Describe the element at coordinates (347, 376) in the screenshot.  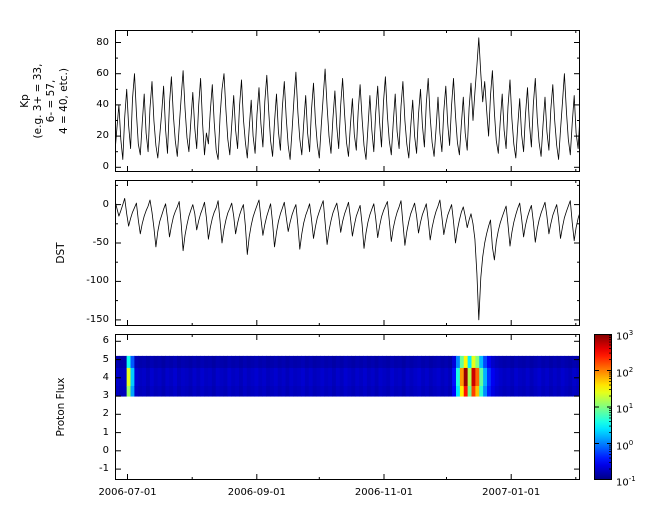
I see `spectrogram-columns` at that location.